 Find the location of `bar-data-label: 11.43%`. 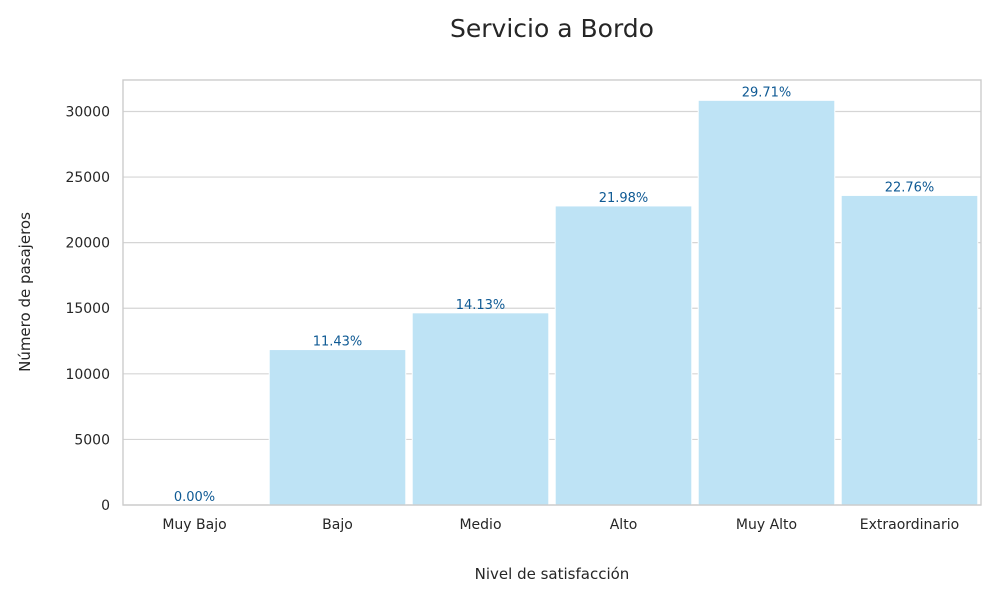

bar-data-label: 11.43% is located at coordinates (338, 342).